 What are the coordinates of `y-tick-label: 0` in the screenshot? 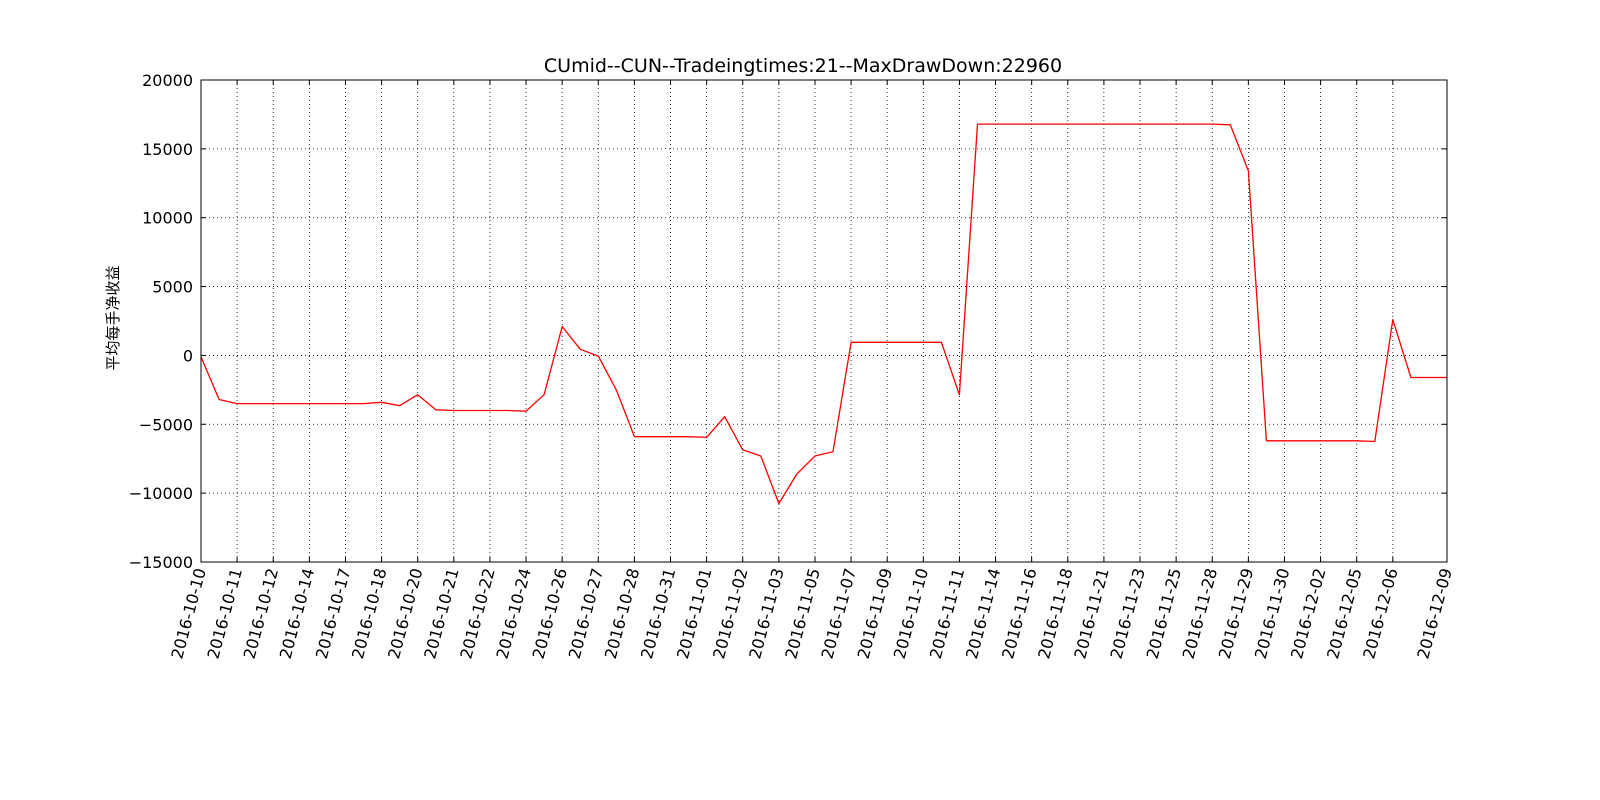 It's located at (188, 355).